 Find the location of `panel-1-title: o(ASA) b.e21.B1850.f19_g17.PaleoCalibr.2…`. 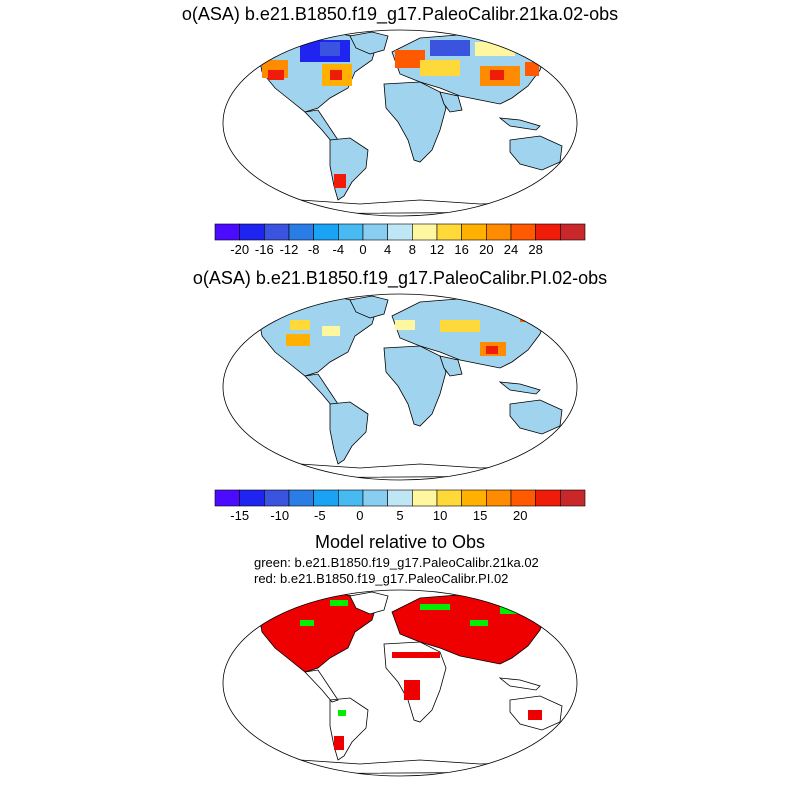

panel-1-title: o(ASA) b.e21.B1850.f19_g17.PaleoCalibr.2… is located at coordinates (400, 14).